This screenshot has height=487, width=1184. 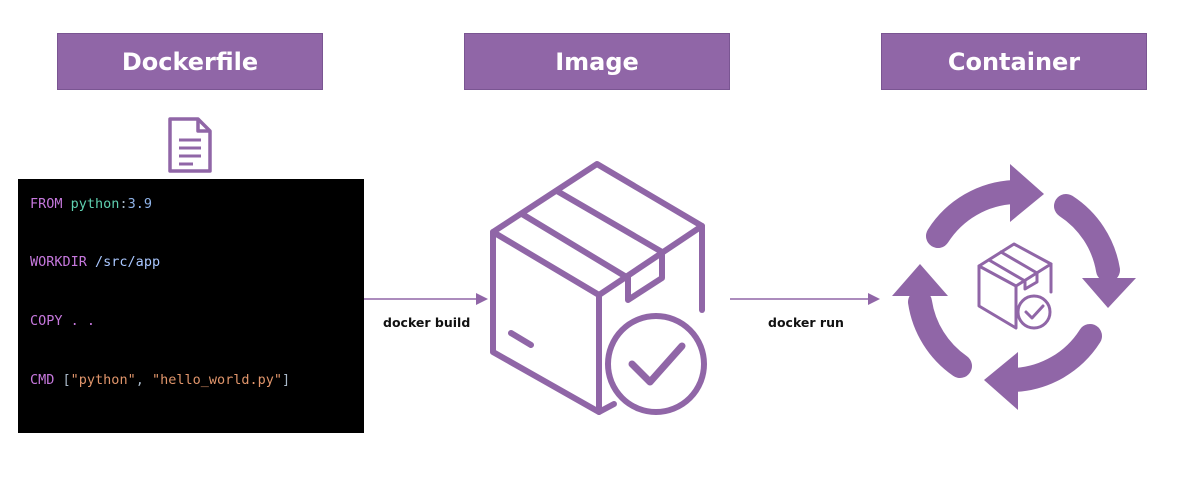 What do you see at coordinates (190, 61) in the screenshot?
I see `dockerfile-header: Dockerfile` at bounding box center [190, 61].